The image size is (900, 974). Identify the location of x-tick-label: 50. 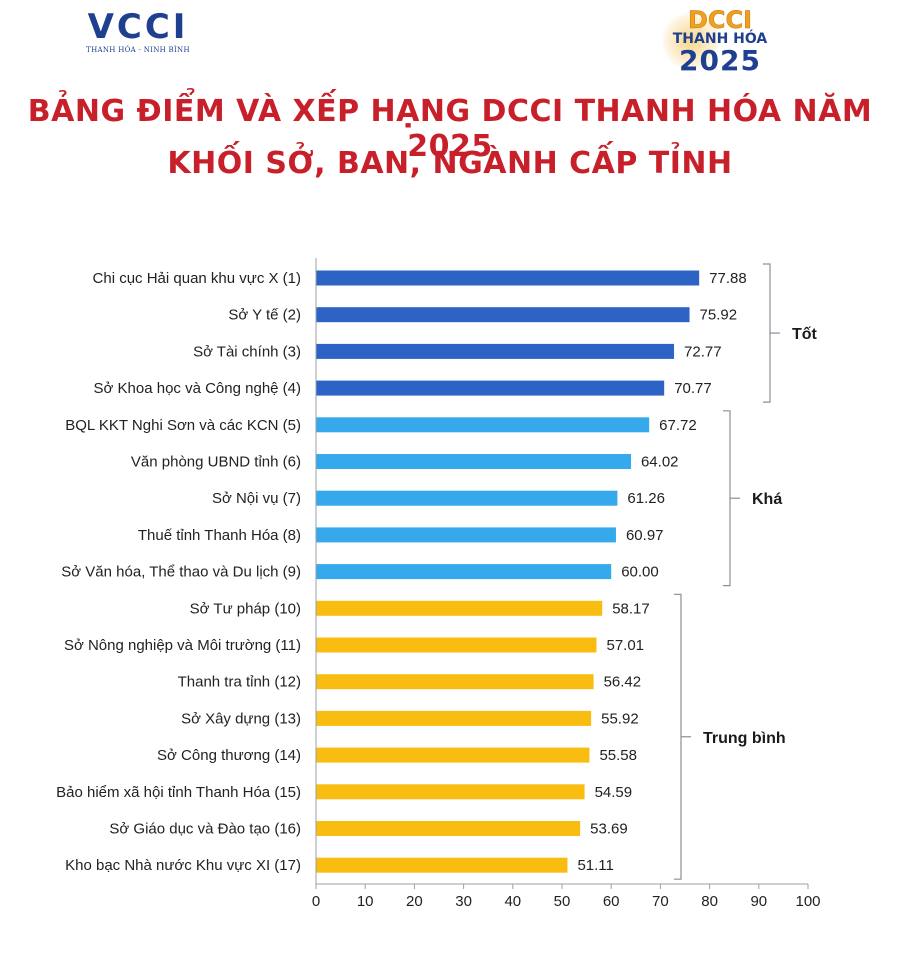
(562, 901).